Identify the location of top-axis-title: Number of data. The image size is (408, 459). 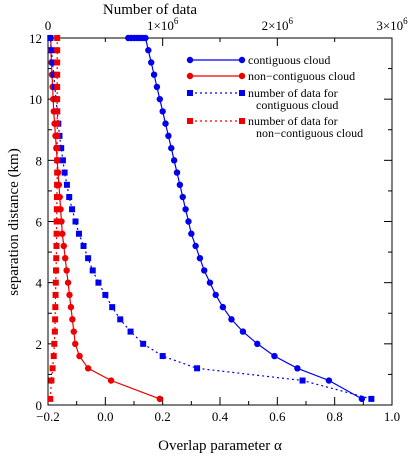
(150, 10).